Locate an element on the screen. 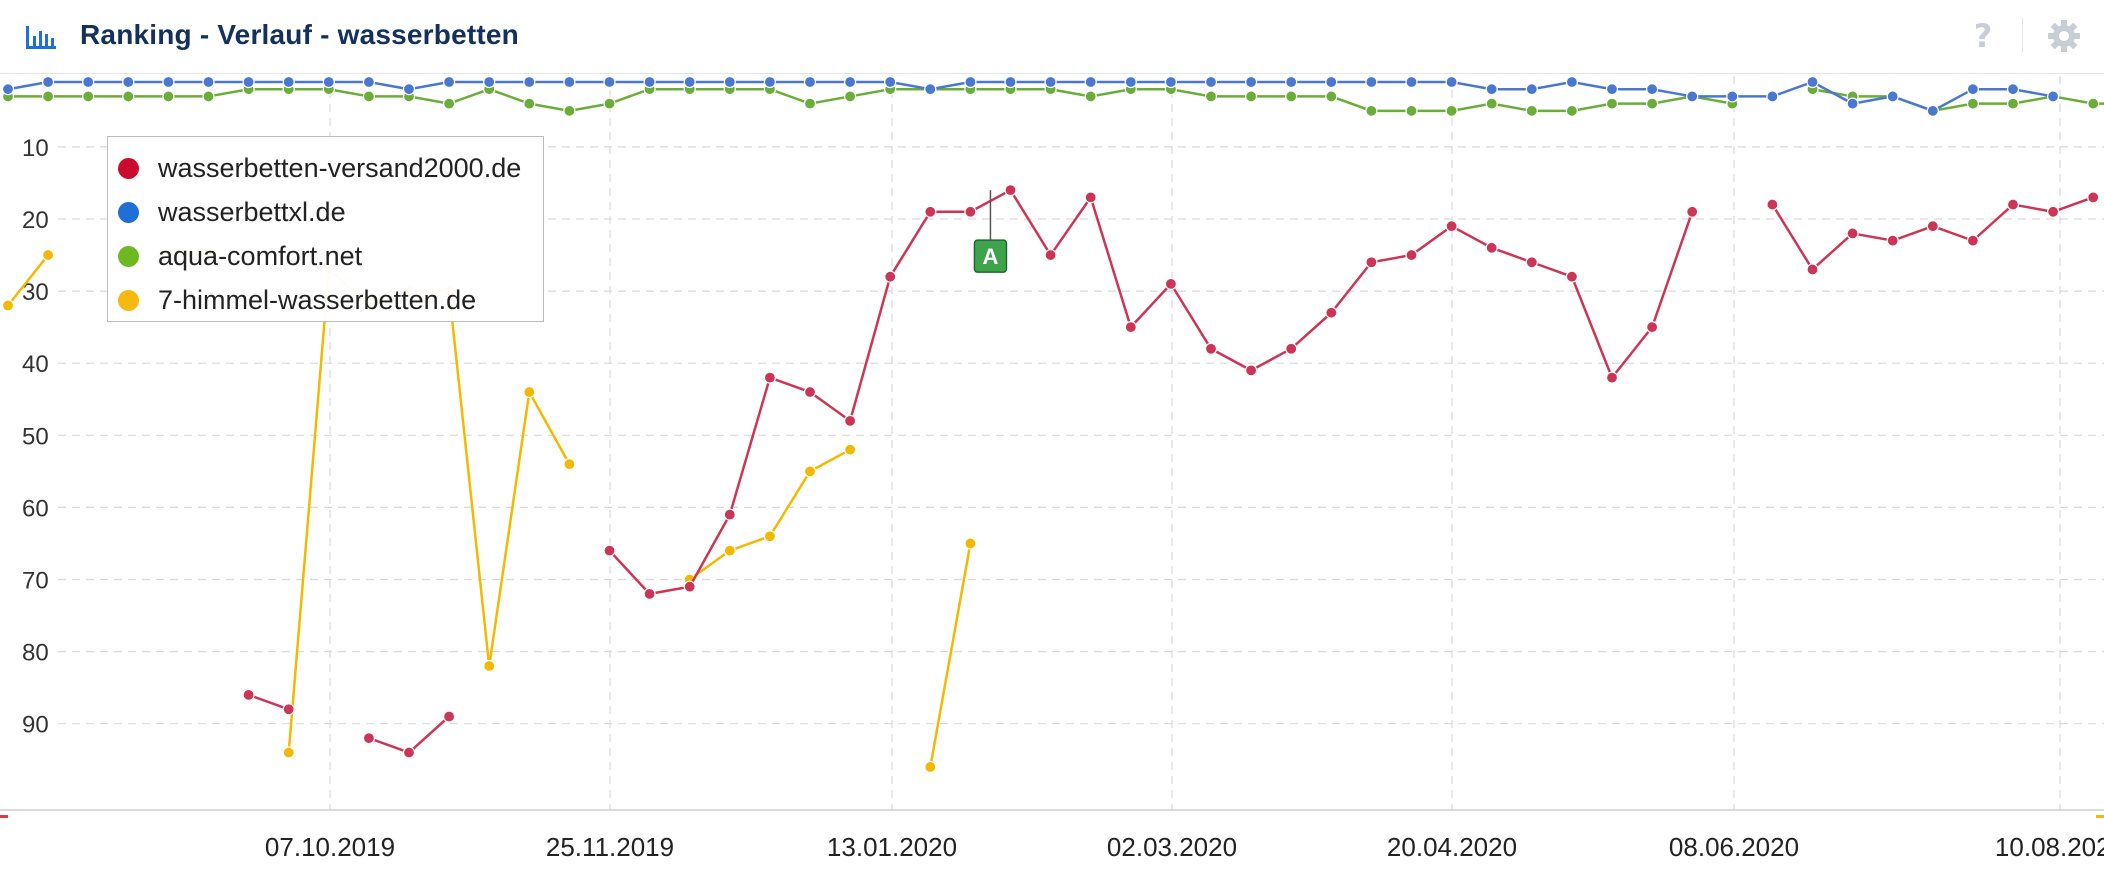  legend-item-wasserbettxl: wasserbettxl.de is located at coordinates (325, 213).